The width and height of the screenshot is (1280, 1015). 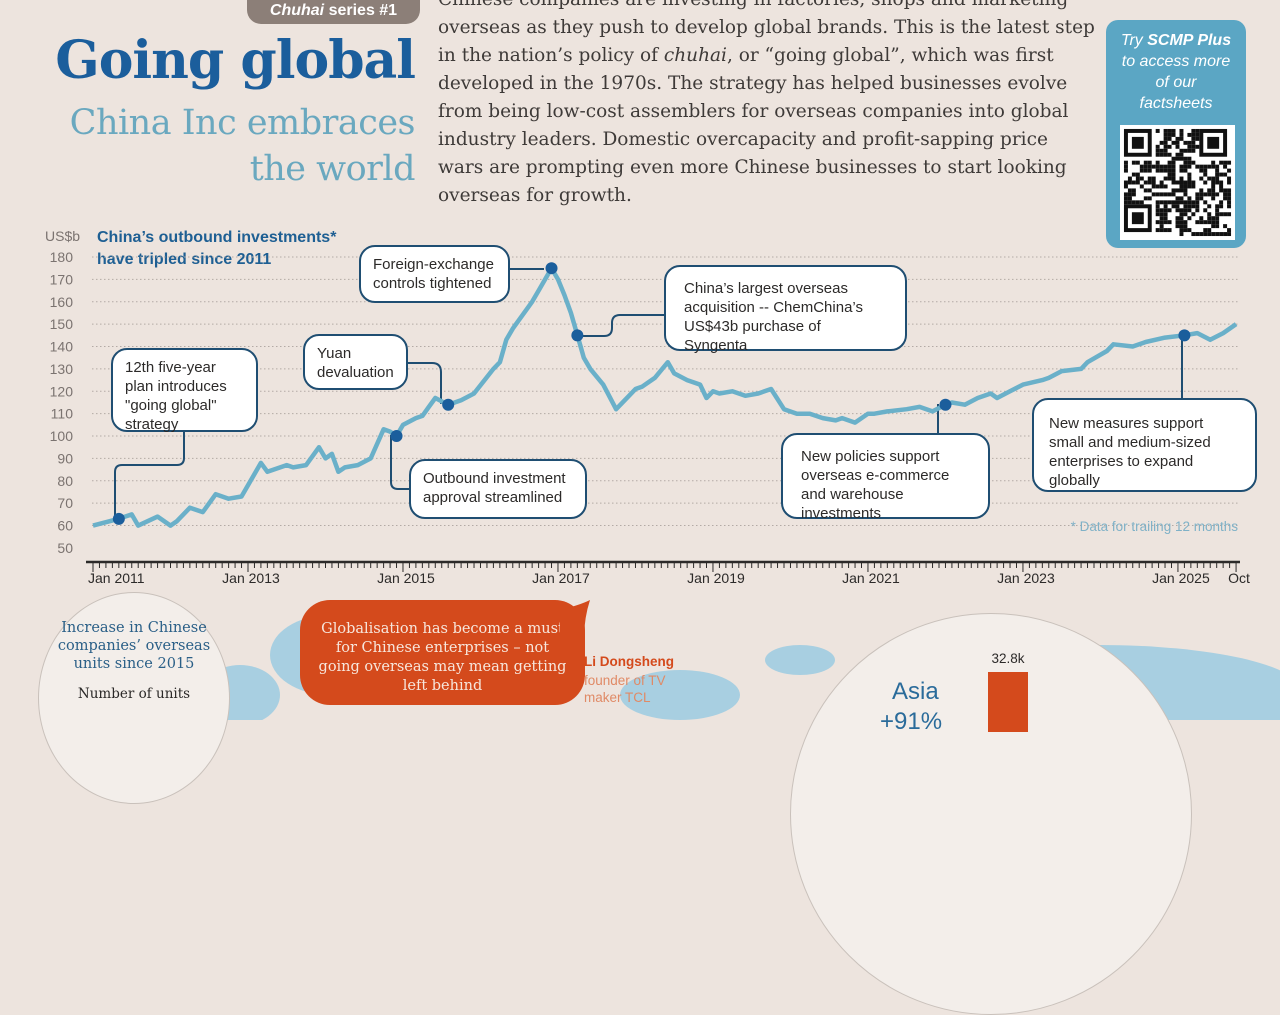 I want to click on y-tick-label: 120, so click(x=62, y=391).